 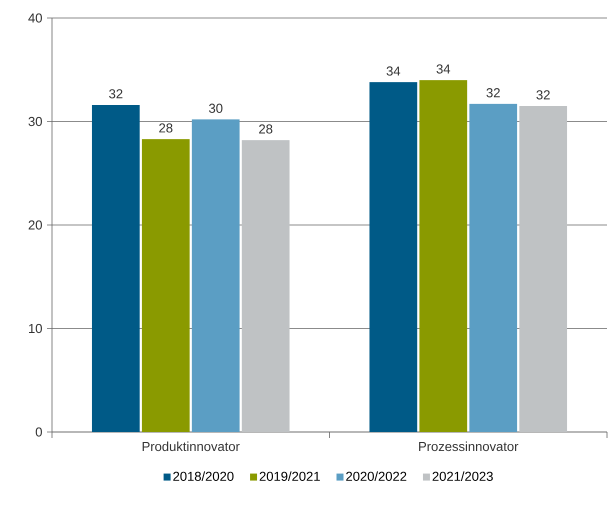 What do you see at coordinates (290, 476) in the screenshot?
I see `legend-label: 2019/2021` at bounding box center [290, 476].